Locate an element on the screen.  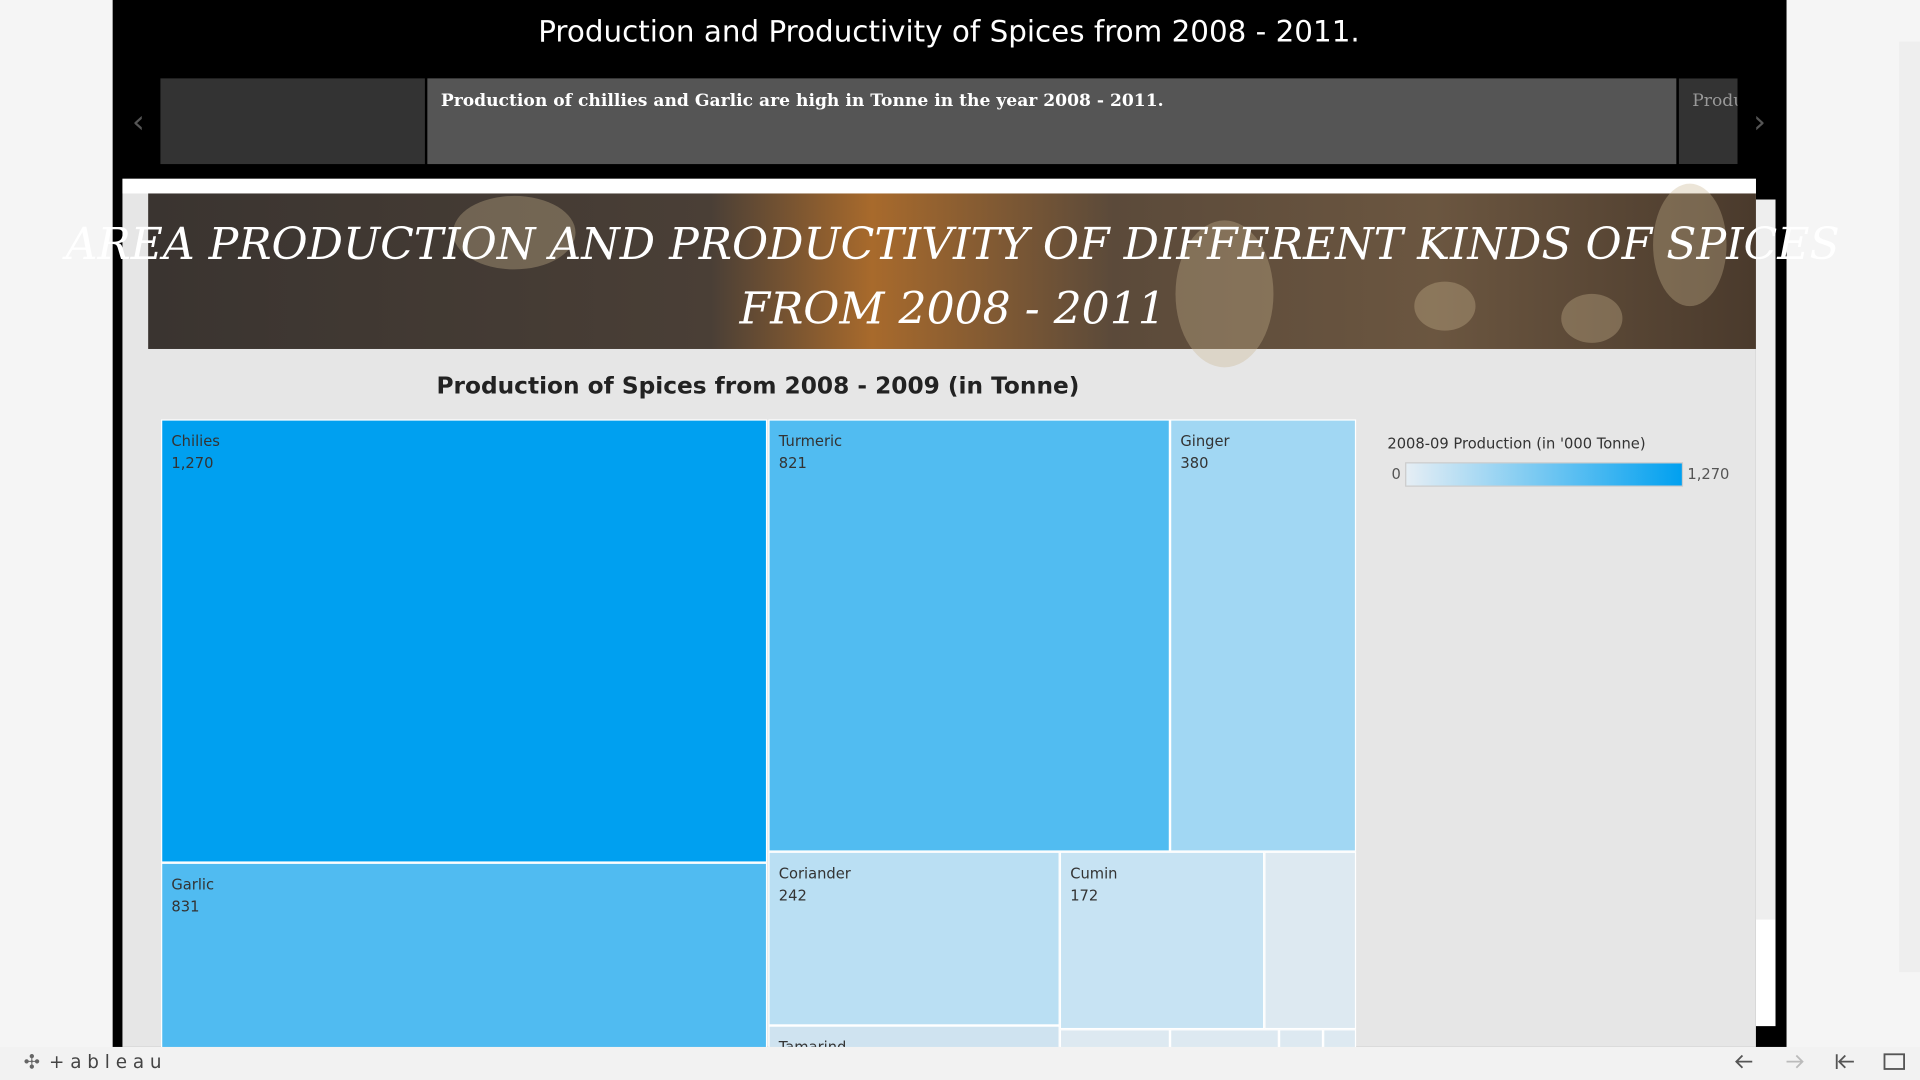
story-point-clip: Produ is located at coordinates (1711, 121).